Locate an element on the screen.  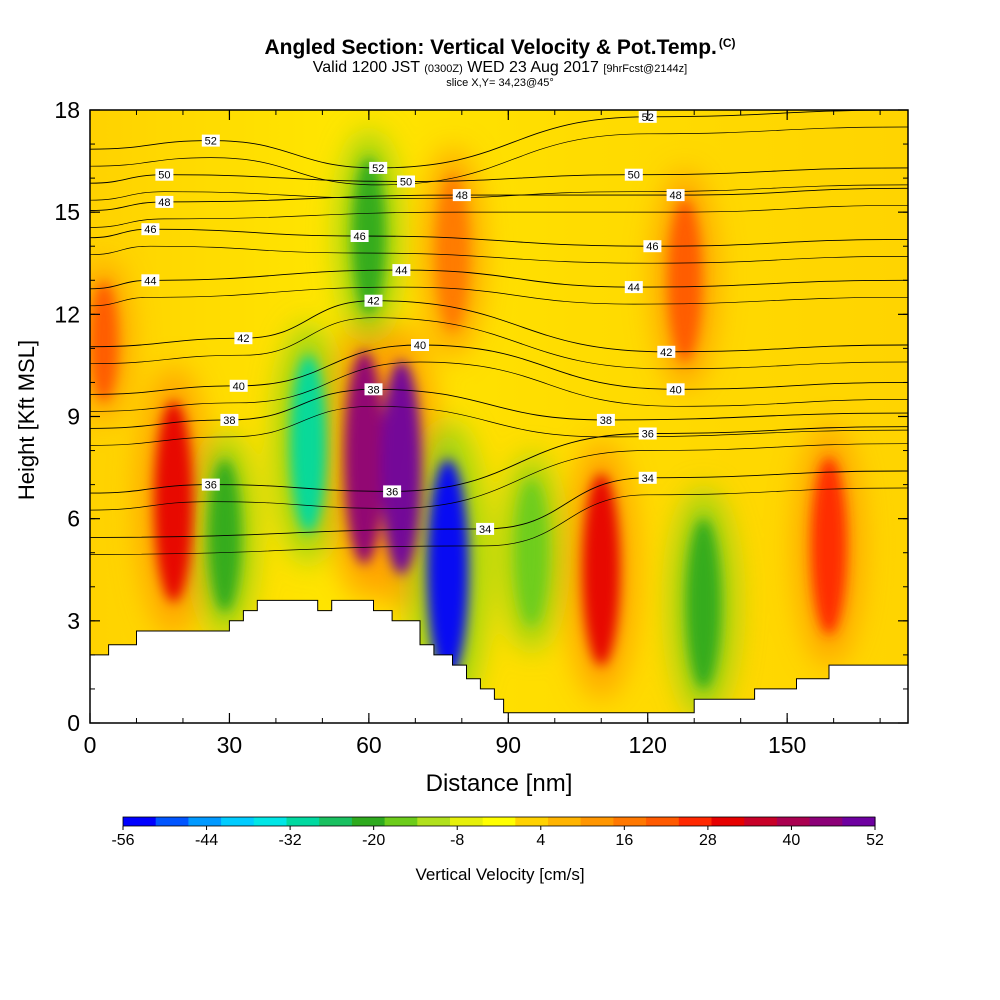
contour-label-42-0: 42 is located at coordinates (243, 338).